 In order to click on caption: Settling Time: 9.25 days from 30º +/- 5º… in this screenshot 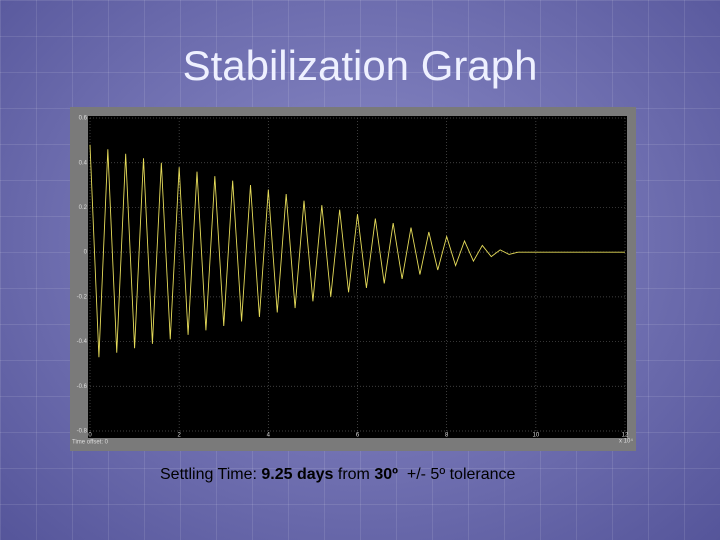, I will do `click(337, 475)`.